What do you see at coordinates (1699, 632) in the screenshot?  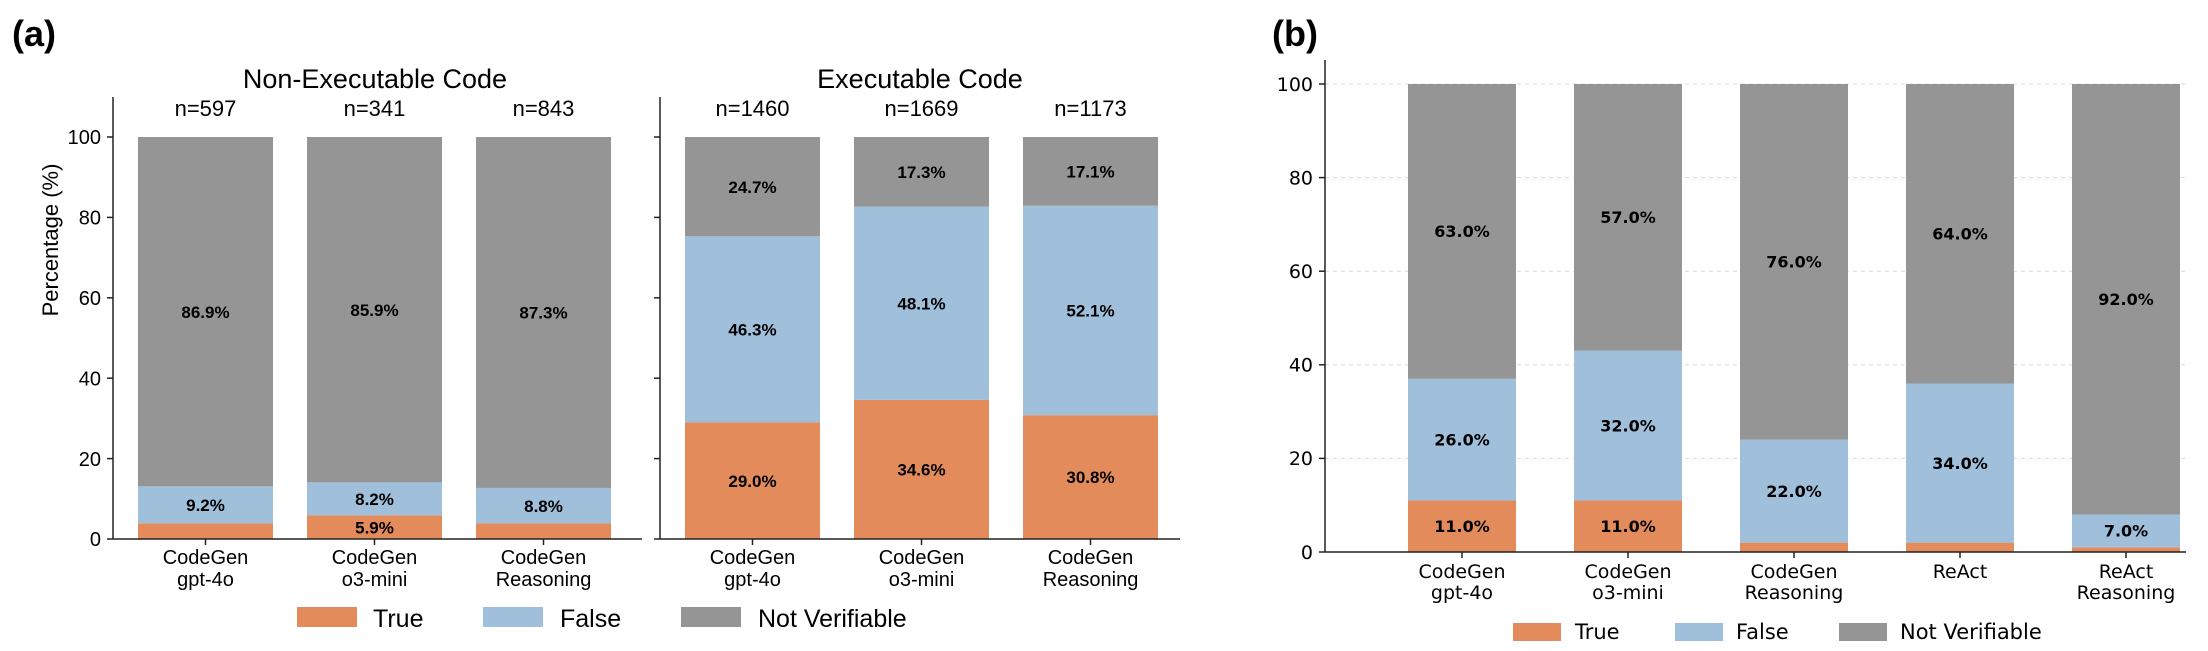 I see `legend-b-swatch-false` at bounding box center [1699, 632].